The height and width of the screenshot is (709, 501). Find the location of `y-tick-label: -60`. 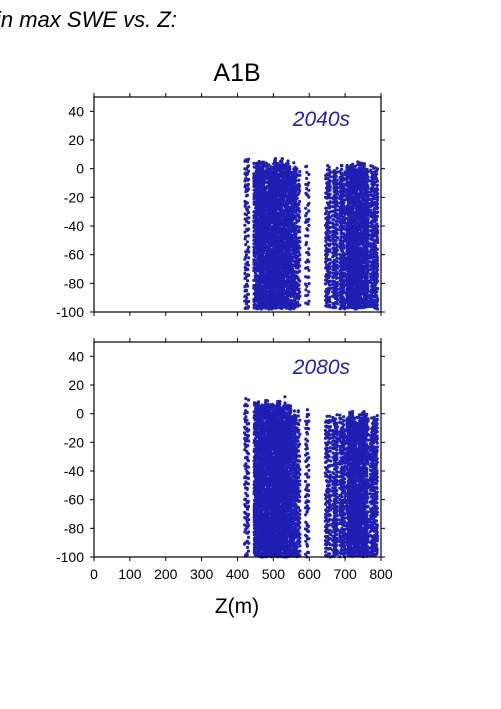

y-tick-label: -60 is located at coordinates (74, 255).